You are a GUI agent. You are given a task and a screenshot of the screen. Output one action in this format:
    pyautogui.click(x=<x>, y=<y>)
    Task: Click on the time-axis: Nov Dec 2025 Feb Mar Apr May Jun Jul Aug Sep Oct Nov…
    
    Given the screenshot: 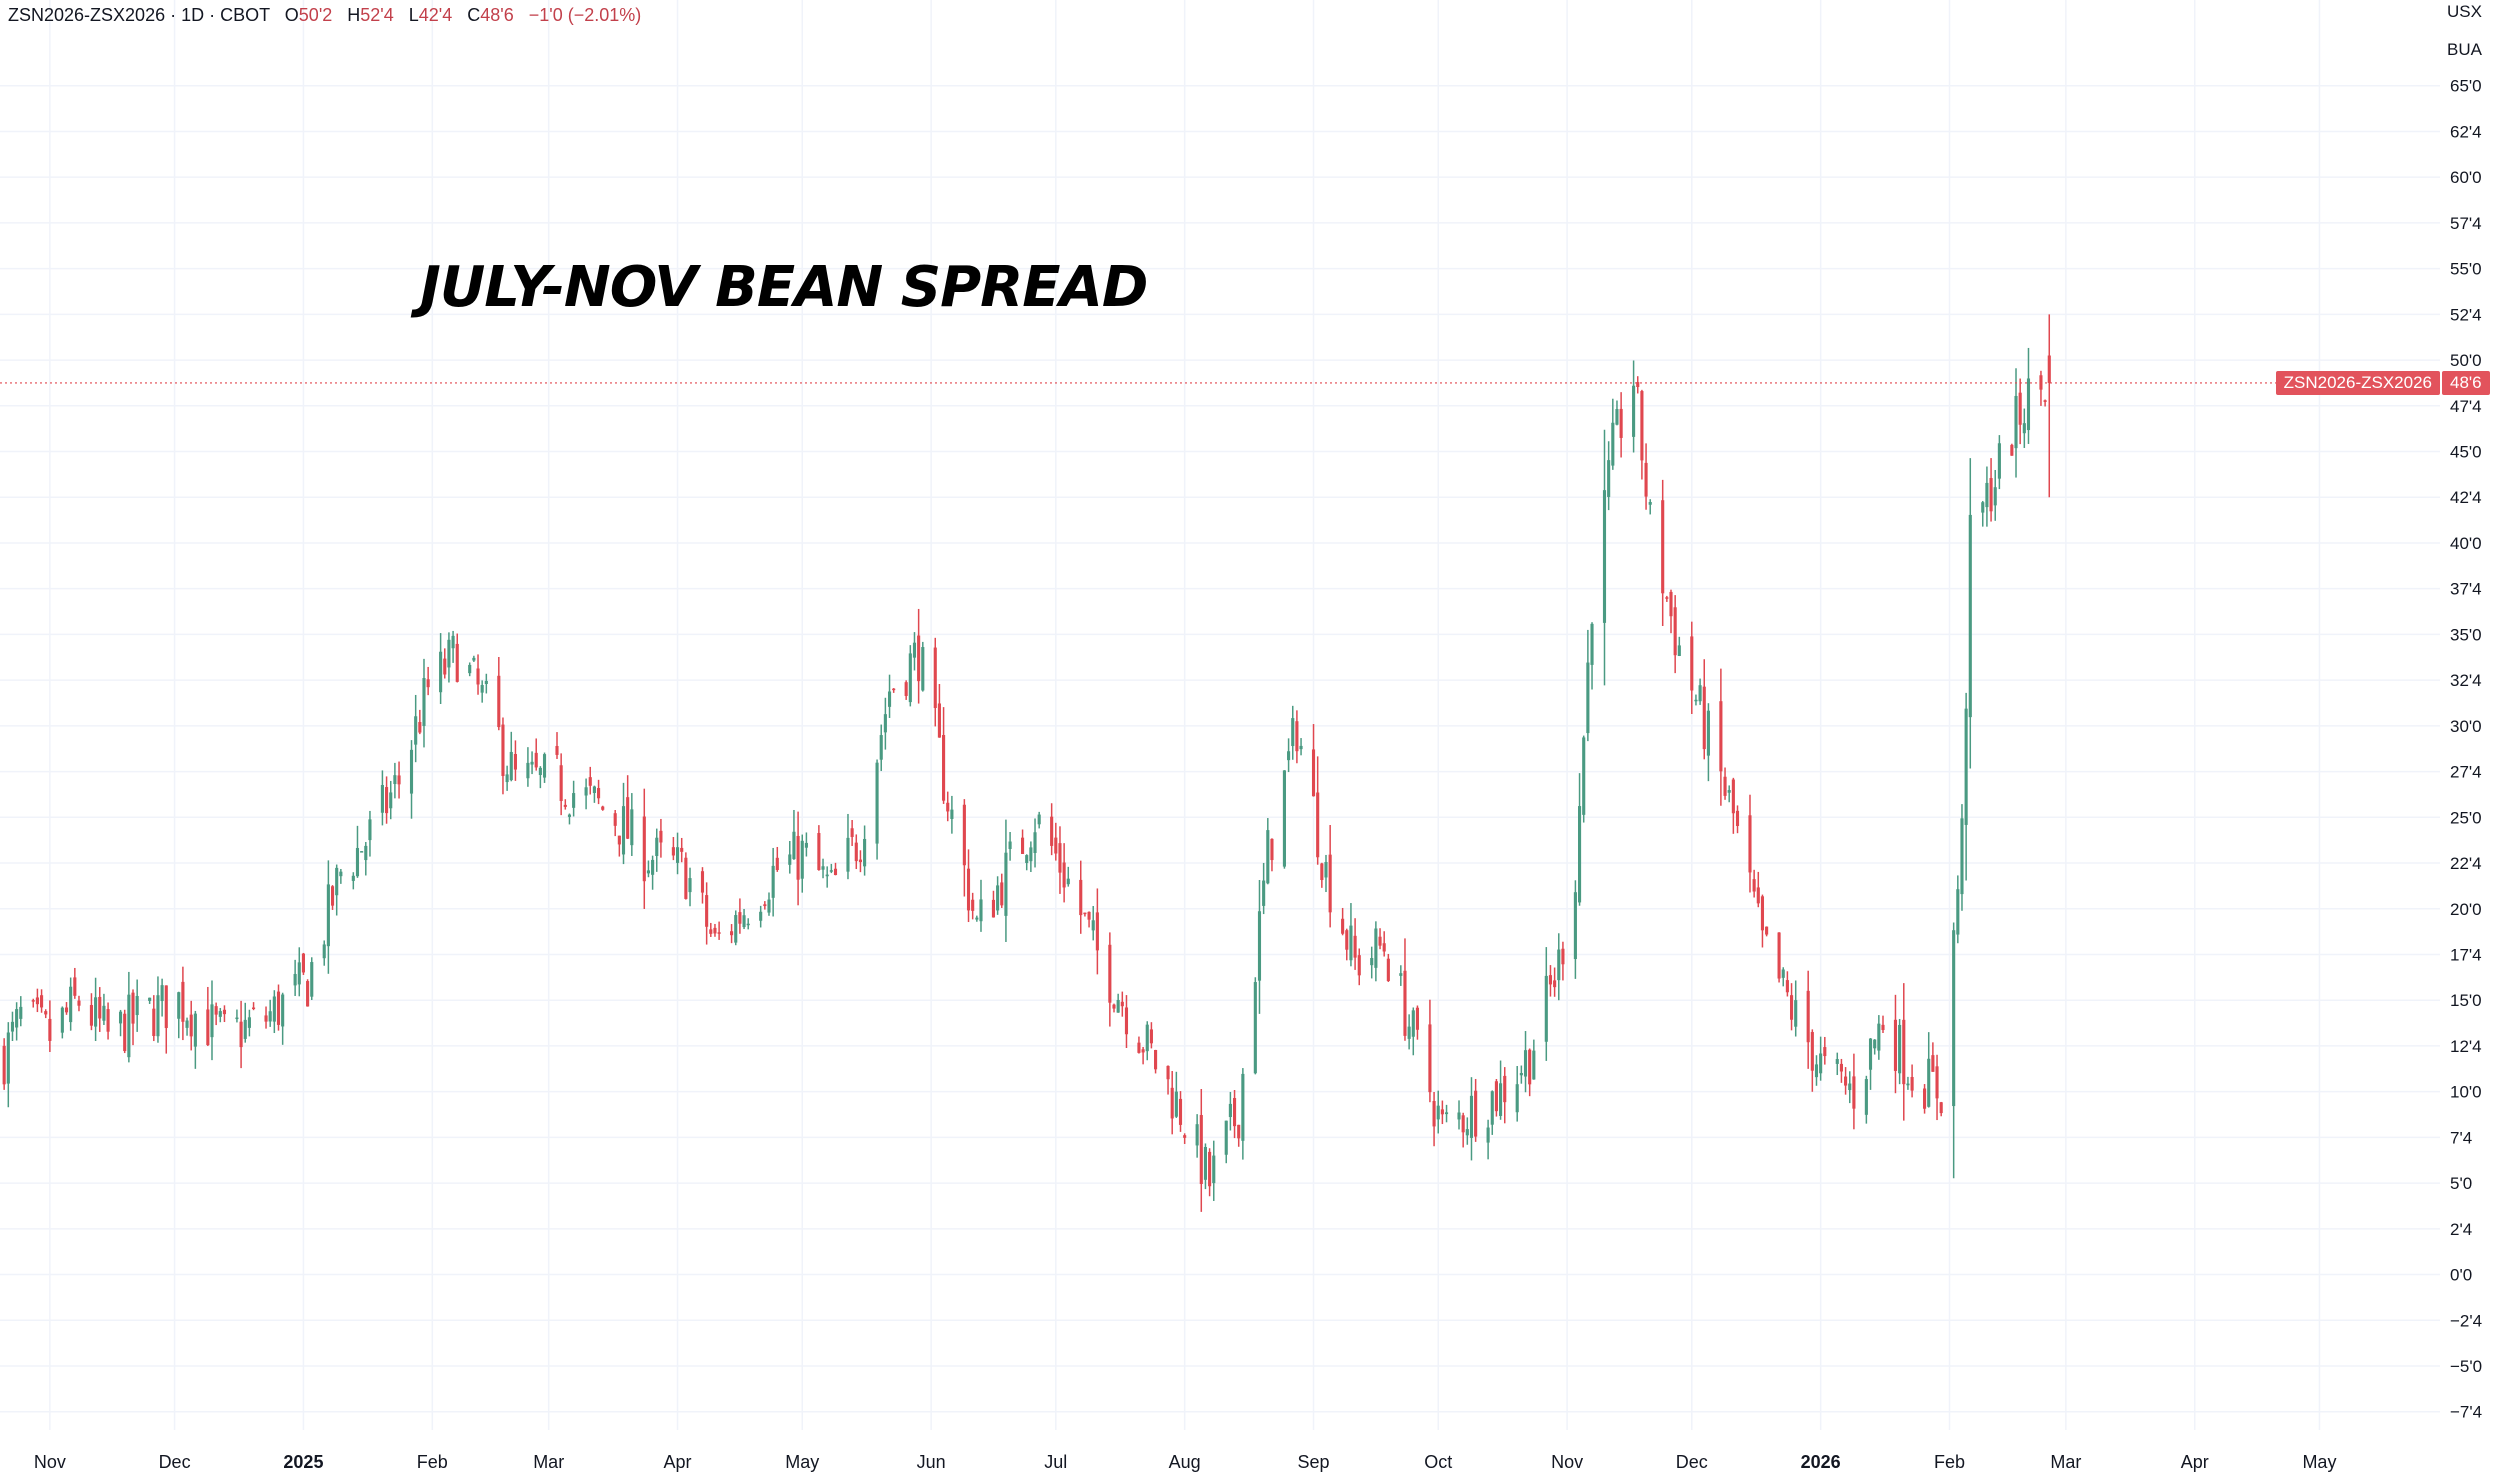 What is the action you would take?
    pyautogui.click(x=1185, y=1462)
    